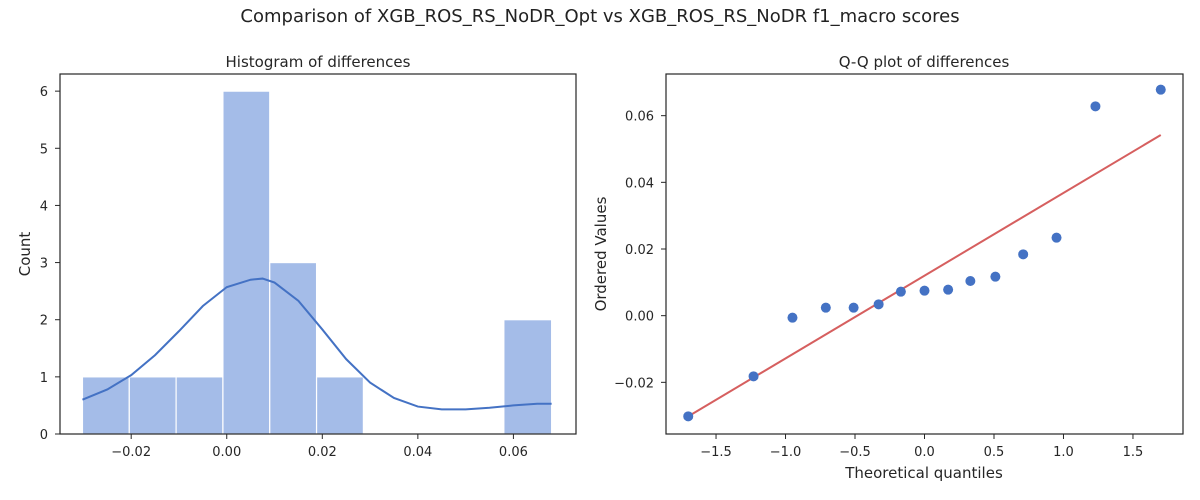  I want to click on qq-x-tick-label: 1.5, so click(1133, 452).